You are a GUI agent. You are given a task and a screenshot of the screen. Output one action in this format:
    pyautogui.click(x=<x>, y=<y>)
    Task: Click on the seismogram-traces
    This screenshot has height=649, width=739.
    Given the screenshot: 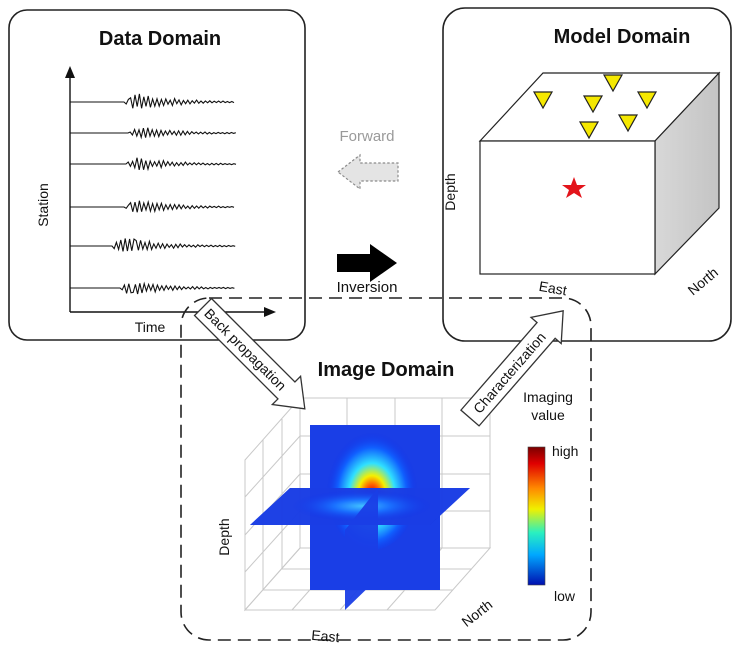 What is the action you would take?
    pyautogui.click(x=153, y=194)
    